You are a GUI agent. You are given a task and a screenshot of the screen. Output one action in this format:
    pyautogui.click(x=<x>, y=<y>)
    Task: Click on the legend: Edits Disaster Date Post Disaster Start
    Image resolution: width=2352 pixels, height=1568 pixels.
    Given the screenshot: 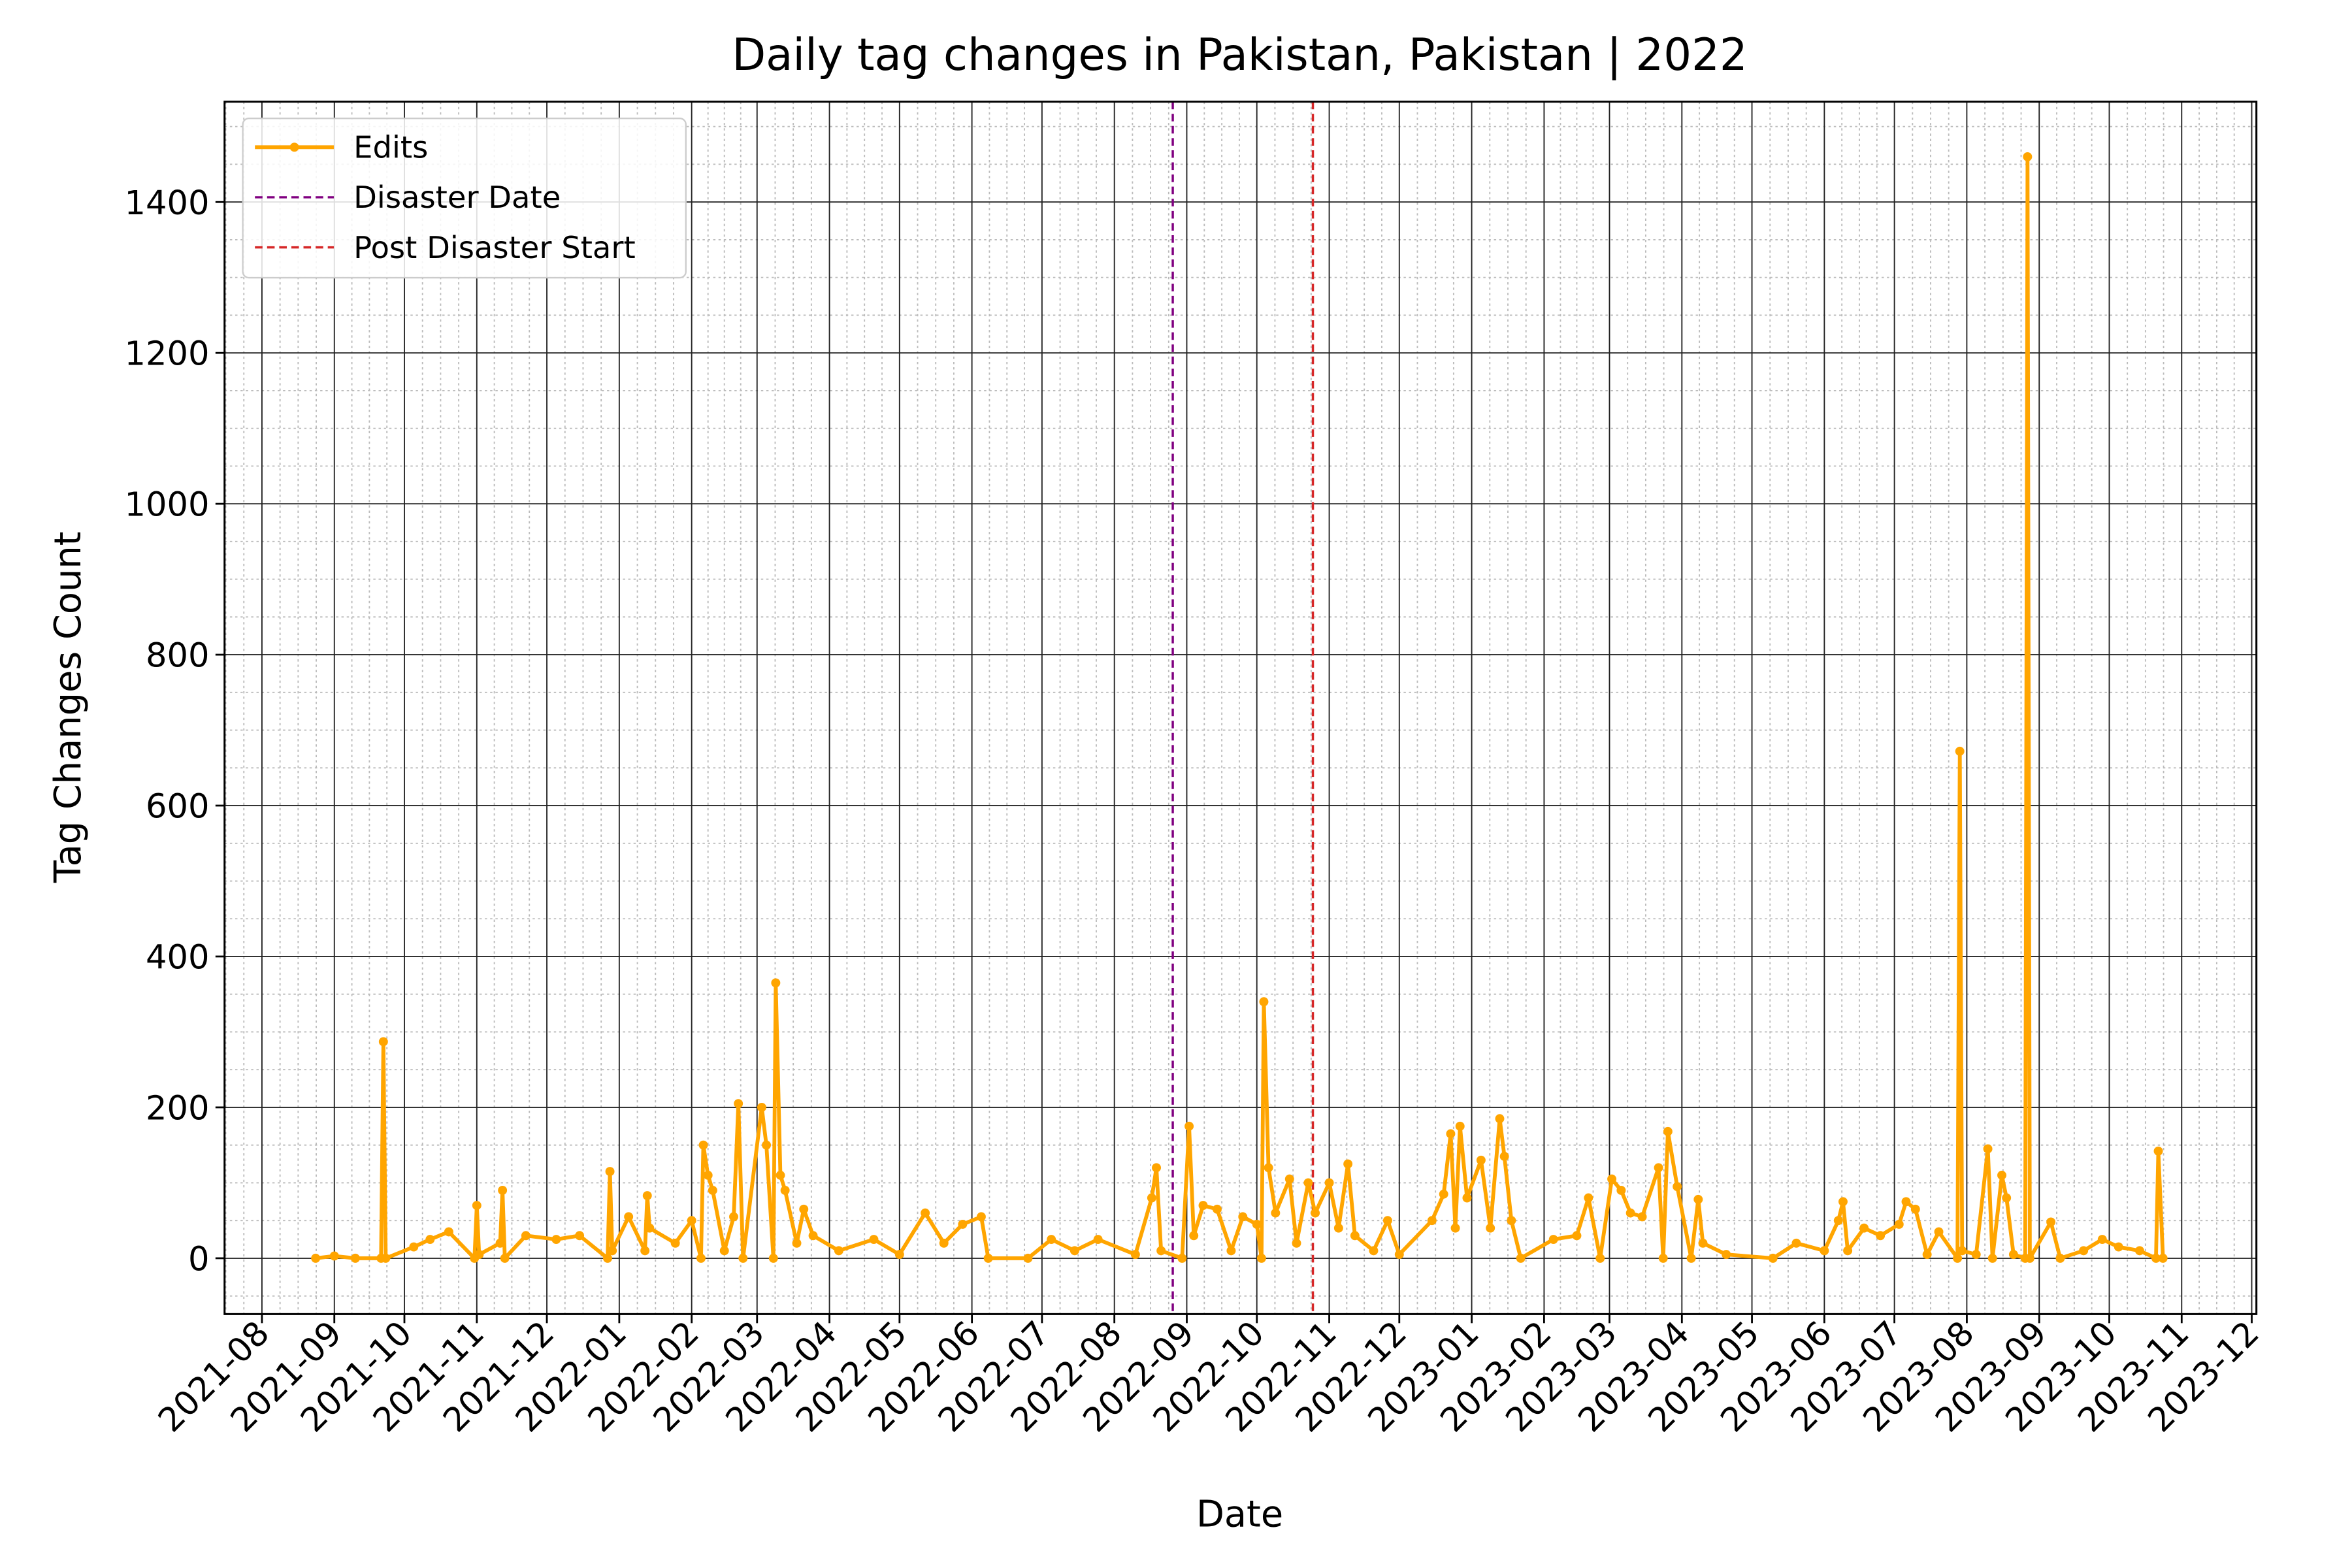 What is the action you would take?
    pyautogui.click(x=464, y=198)
    